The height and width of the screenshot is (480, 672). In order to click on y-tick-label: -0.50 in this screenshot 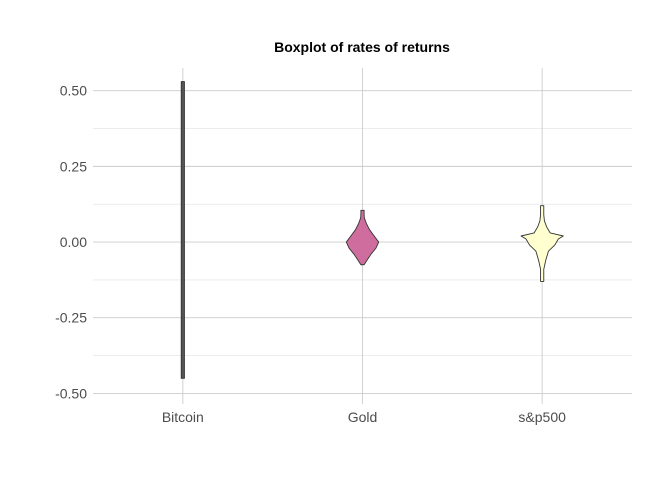, I will do `click(71, 393)`.